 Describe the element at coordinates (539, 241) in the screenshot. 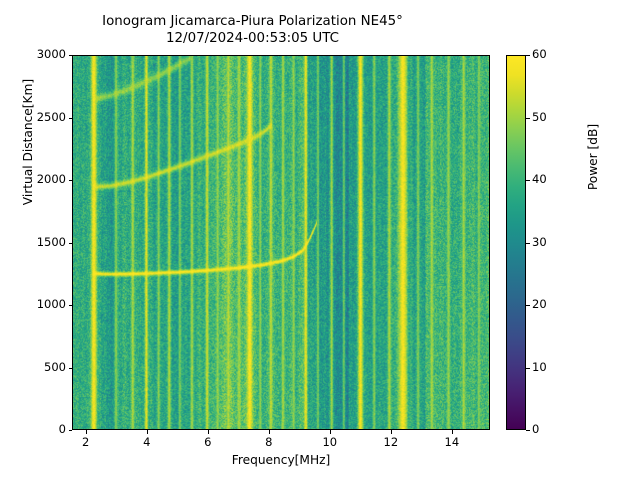

I see `colorbar-tick-label: 30` at that location.